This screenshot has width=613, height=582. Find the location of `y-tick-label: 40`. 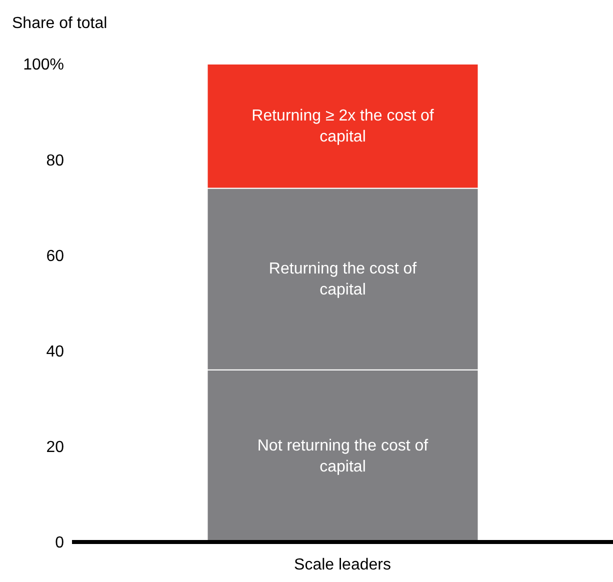

y-tick-label: 40 is located at coordinates (55, 351).